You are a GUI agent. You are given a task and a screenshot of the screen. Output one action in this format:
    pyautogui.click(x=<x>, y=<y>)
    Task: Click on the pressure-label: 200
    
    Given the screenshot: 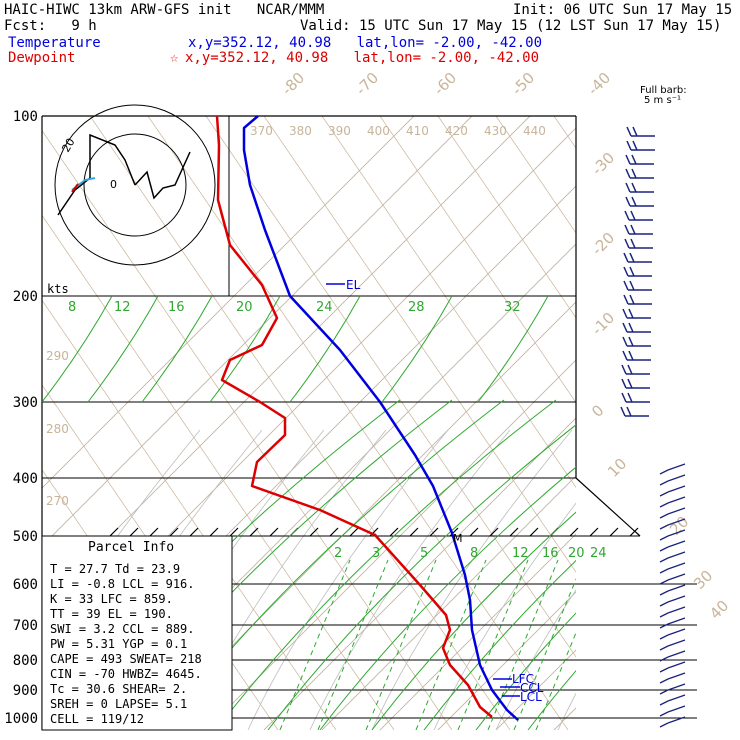 What is the action you would take?
    pyautogui.click(x=25, y=297)
    